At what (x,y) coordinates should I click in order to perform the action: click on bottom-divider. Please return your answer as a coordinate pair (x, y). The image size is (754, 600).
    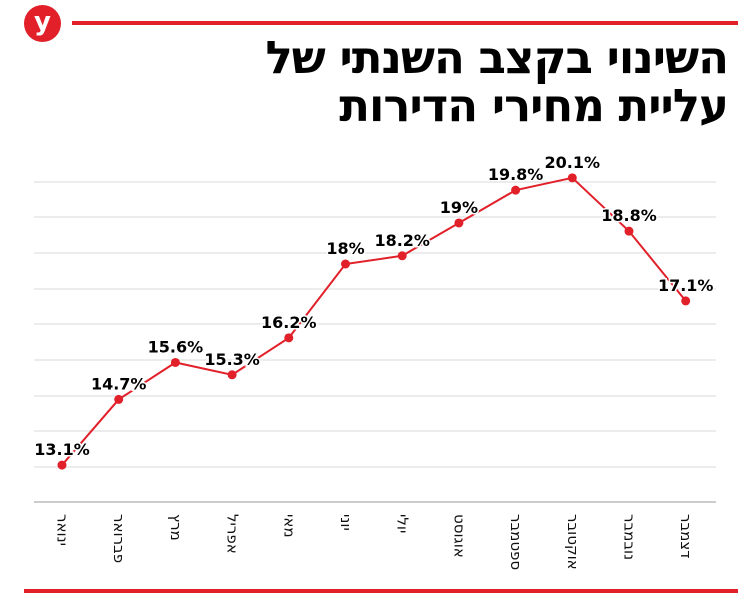
    Looking at the image, I should click on (381, 591).